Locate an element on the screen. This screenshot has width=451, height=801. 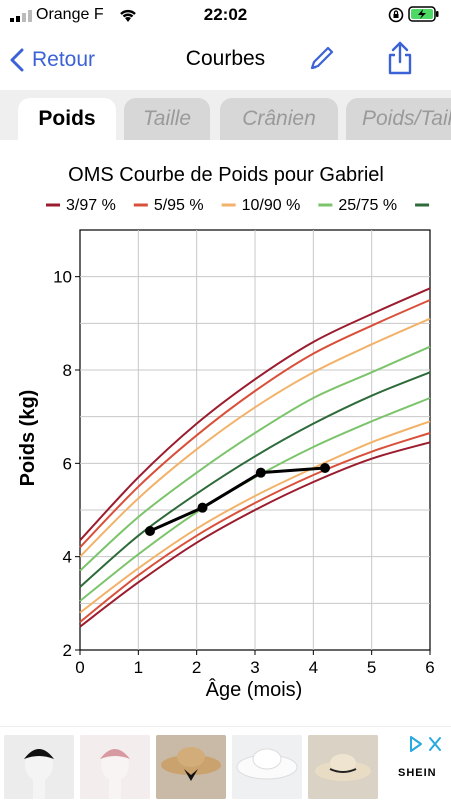
y-axis-label: Poids (kg) is located at coordinates (28, 438).